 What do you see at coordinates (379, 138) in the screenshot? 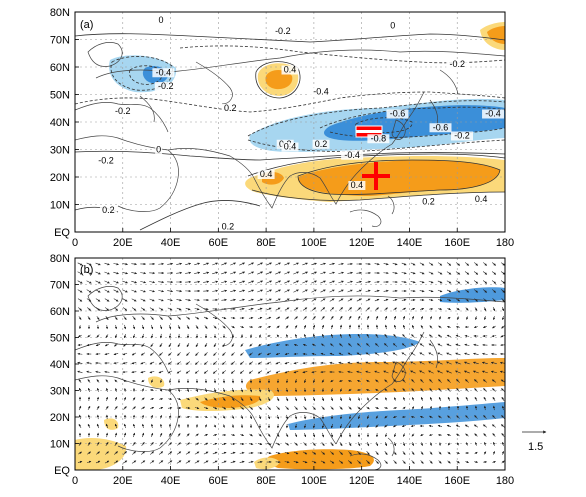
I see `contour-label: -0.8` at bounding box center [379, 138].